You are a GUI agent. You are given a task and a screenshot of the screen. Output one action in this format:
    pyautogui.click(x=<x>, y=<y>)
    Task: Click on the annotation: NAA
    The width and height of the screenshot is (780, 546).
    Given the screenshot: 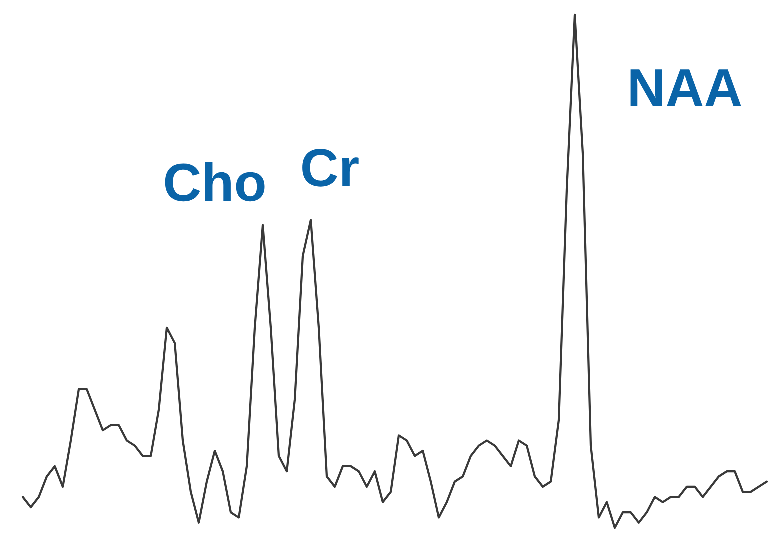 What is the action you would take?
    pyautogui.click(x=686, y=88)
    